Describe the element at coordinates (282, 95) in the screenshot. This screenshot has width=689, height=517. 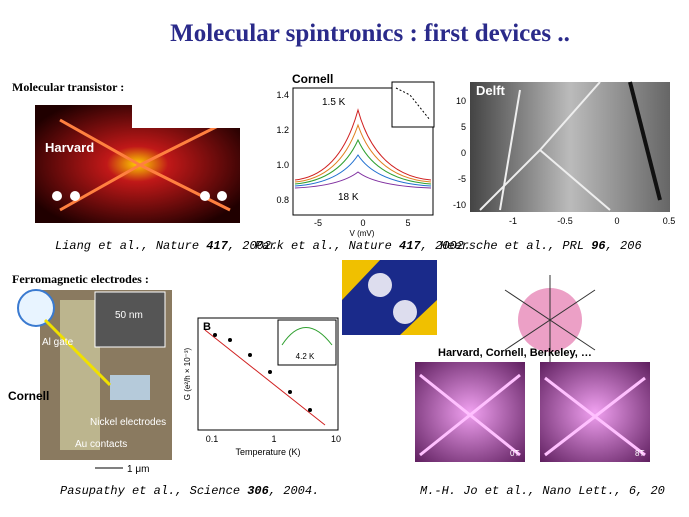
I see `tick-label: 1.4` at that location.